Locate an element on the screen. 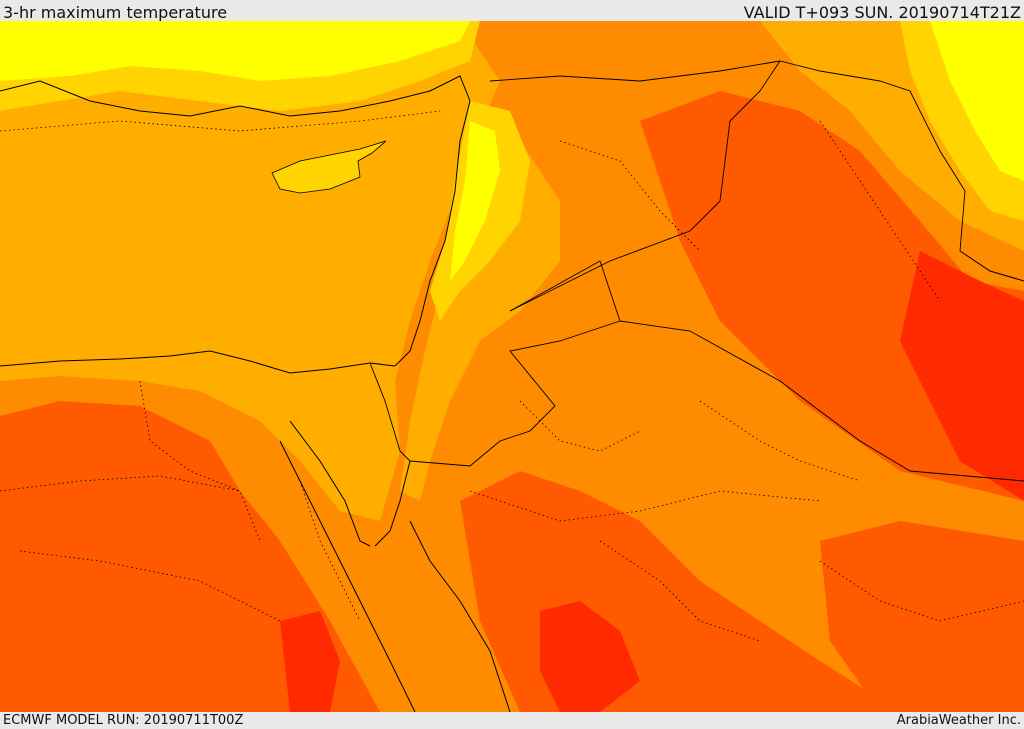  field-warm-levant-band is located at coordinates (480, 316).